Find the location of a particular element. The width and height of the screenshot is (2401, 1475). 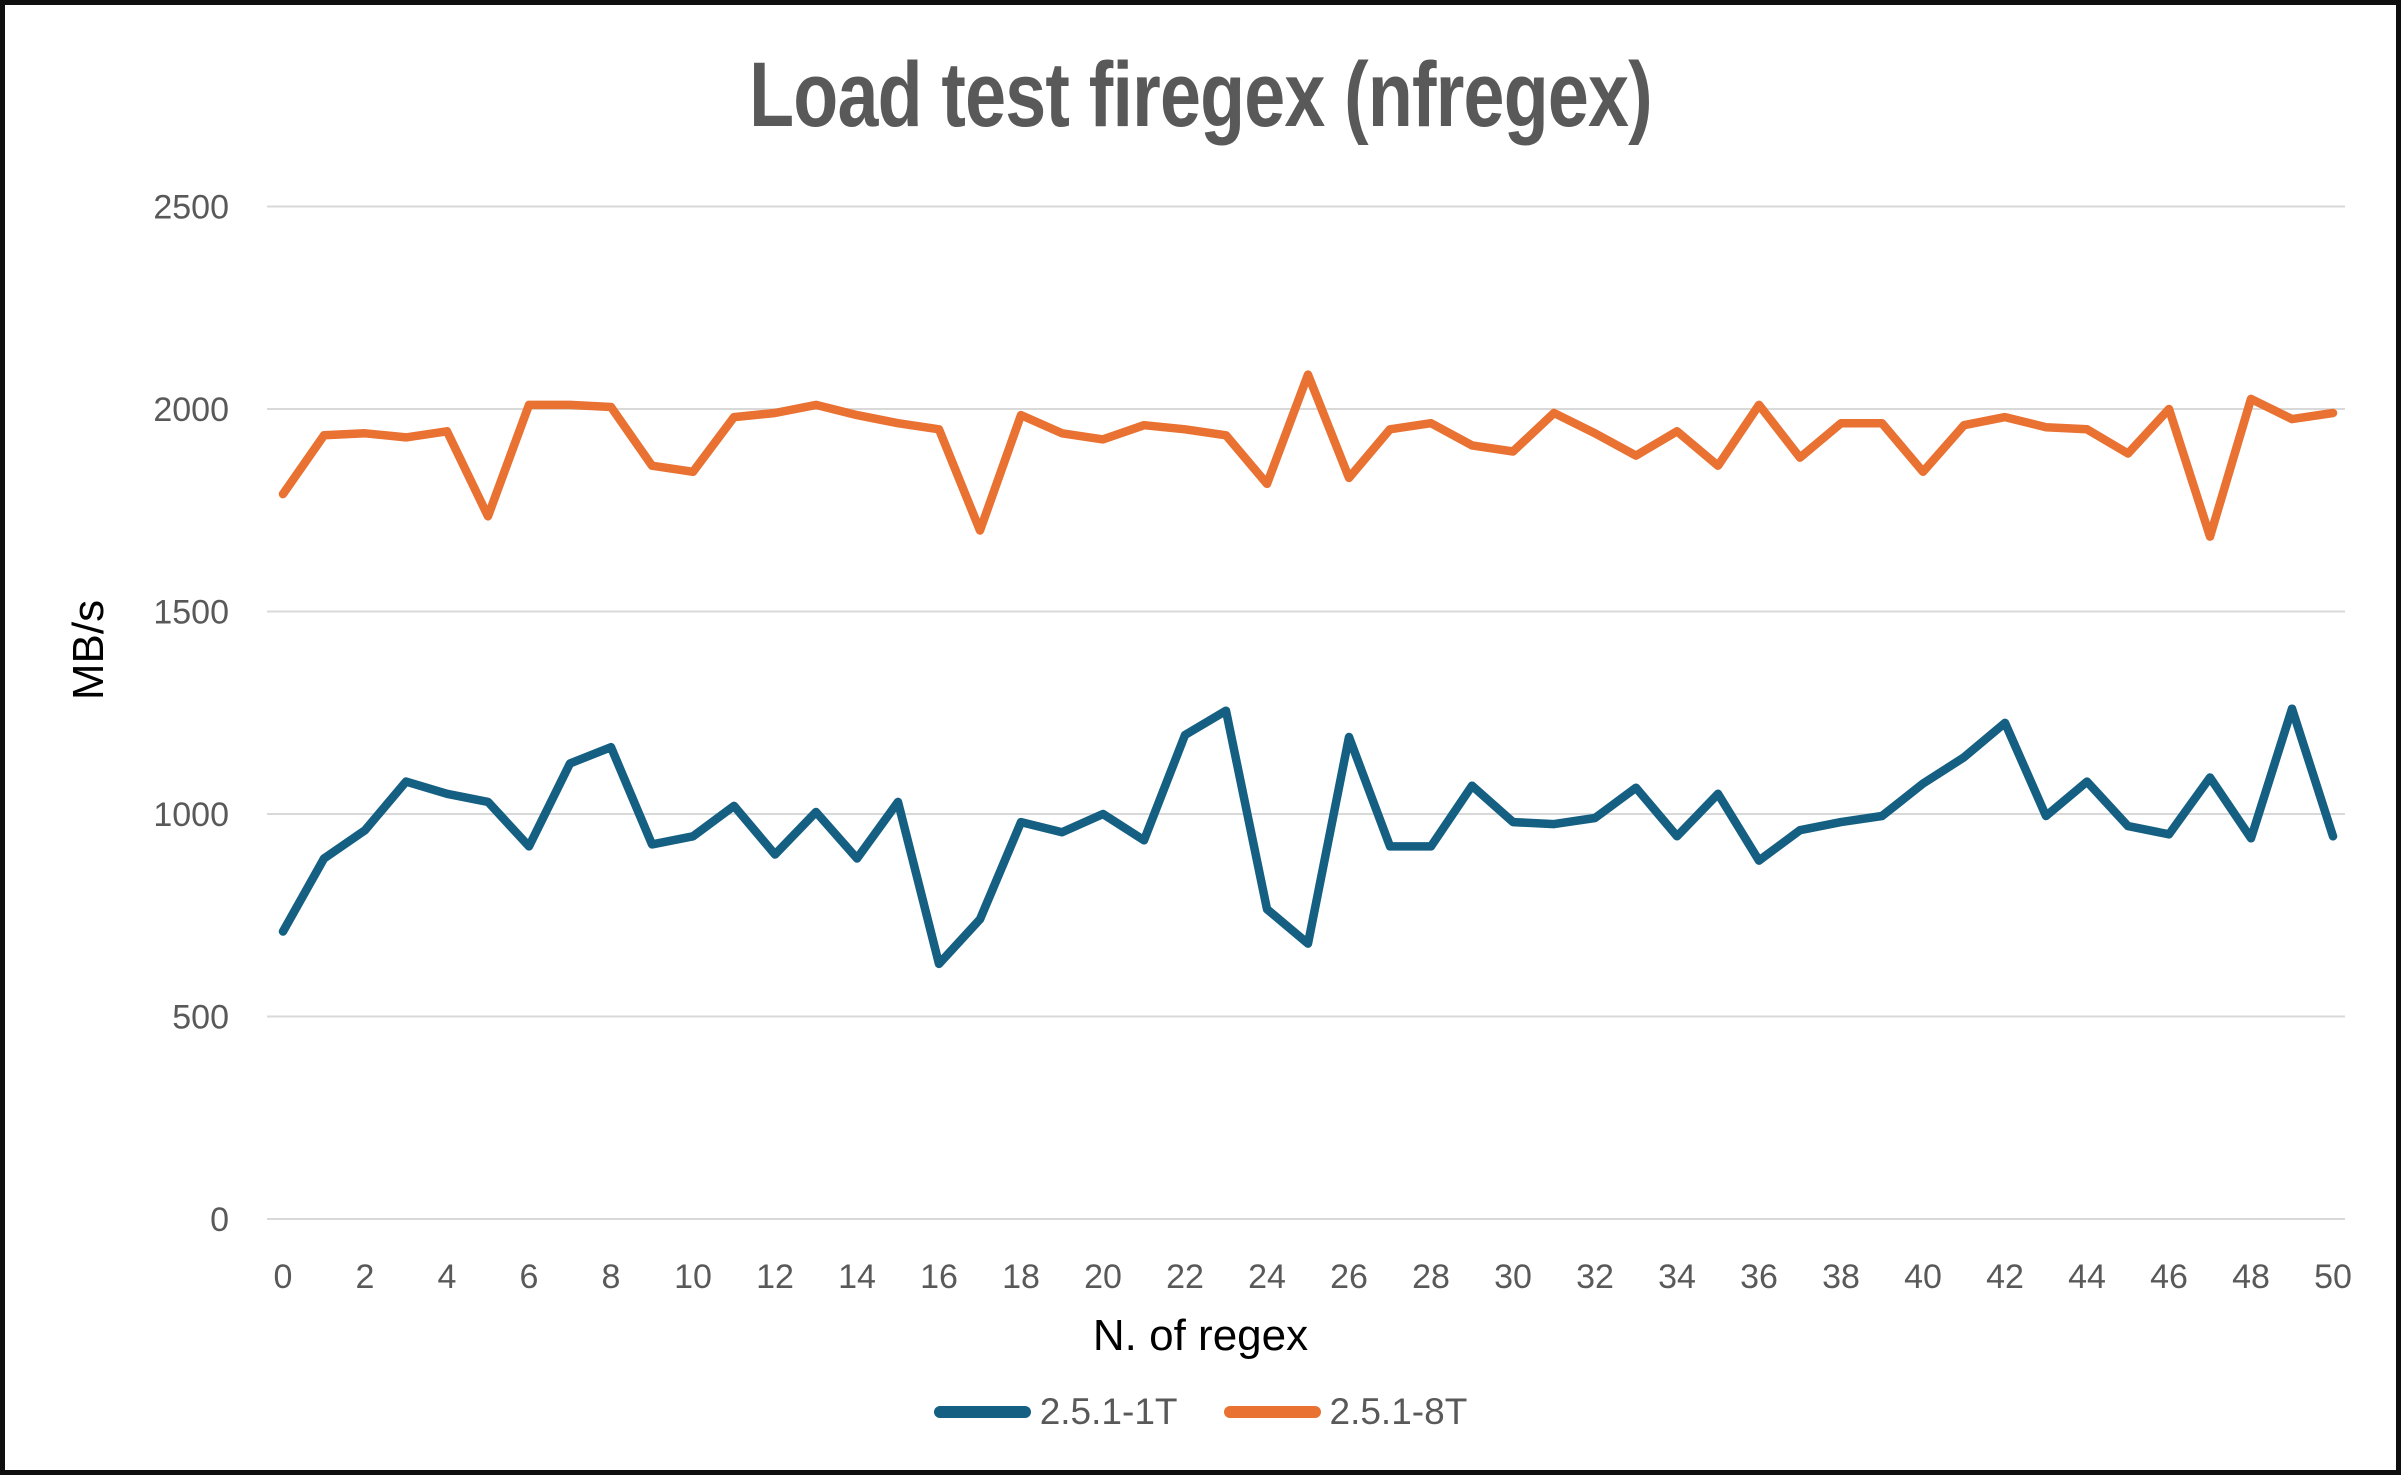

legend-item-8t: 2.5.1-8T is located at coordinates (1345, 1412).